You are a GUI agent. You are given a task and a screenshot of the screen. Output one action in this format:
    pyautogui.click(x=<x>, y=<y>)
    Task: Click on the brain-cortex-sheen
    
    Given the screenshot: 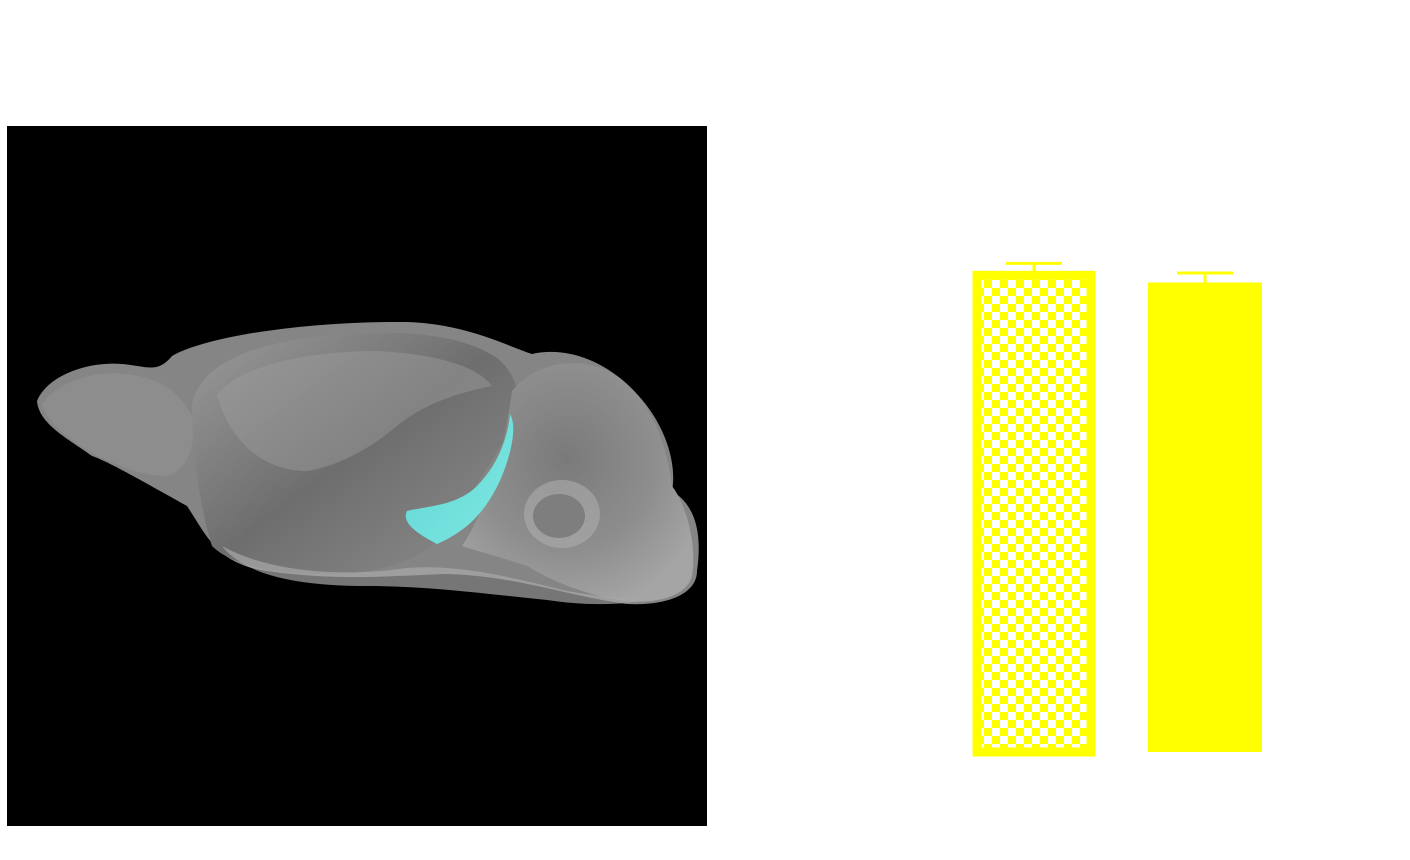 What is the action you would take?
    pyautogui.click(x=354, y=411)
    